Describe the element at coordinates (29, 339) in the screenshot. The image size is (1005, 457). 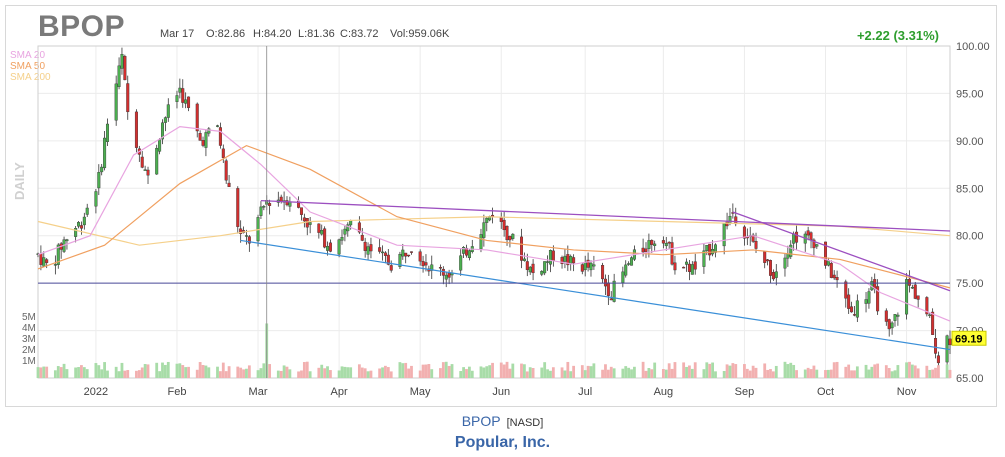
I see `volume-tick-label: 3M` at that location.